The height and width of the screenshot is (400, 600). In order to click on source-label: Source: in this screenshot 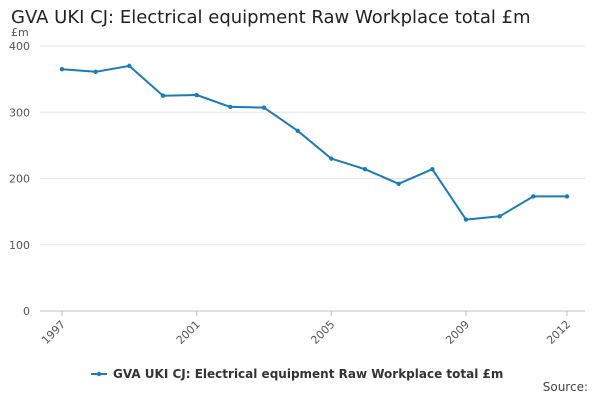, I will do `click(565, 387)`.